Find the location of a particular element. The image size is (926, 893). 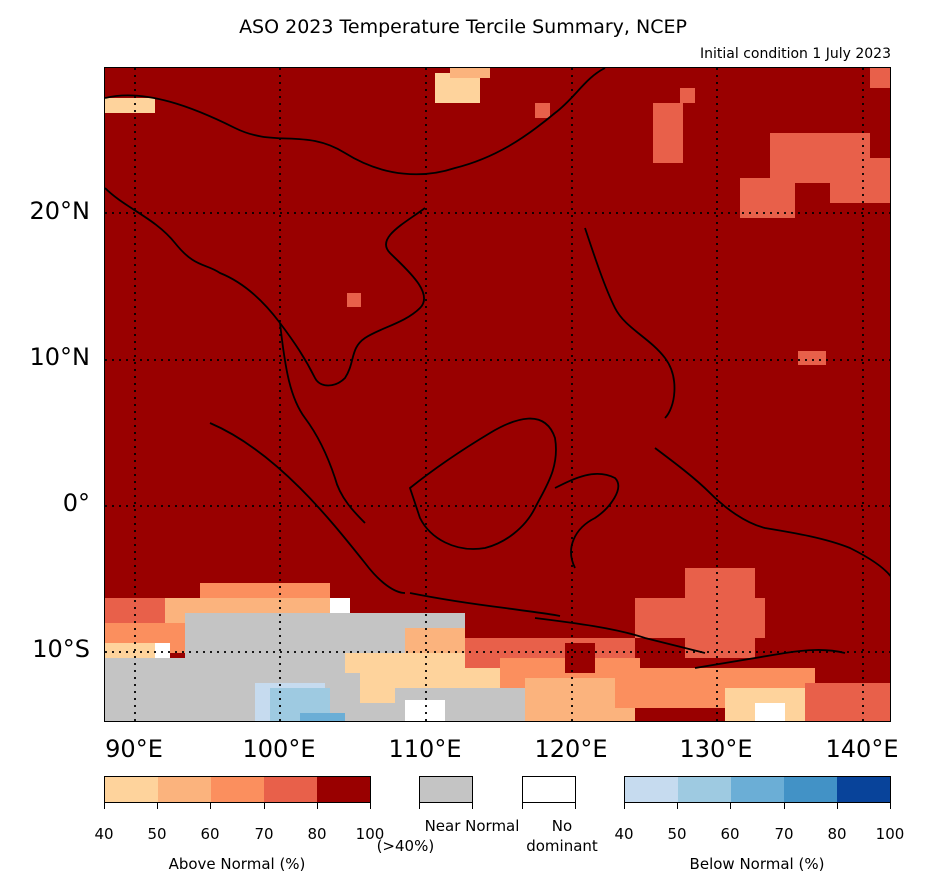

south-patches is located at coordinates (497, 644).